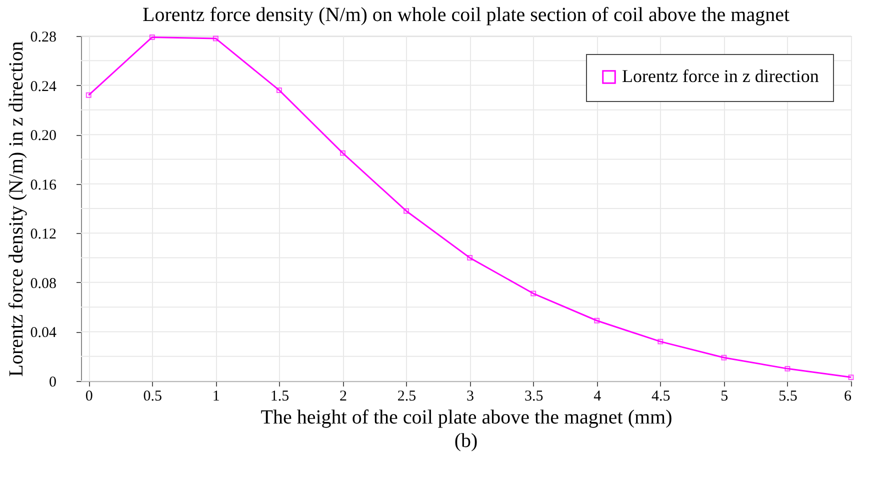  I want to click on x-tick-label: 0.5, so click(152, 396).